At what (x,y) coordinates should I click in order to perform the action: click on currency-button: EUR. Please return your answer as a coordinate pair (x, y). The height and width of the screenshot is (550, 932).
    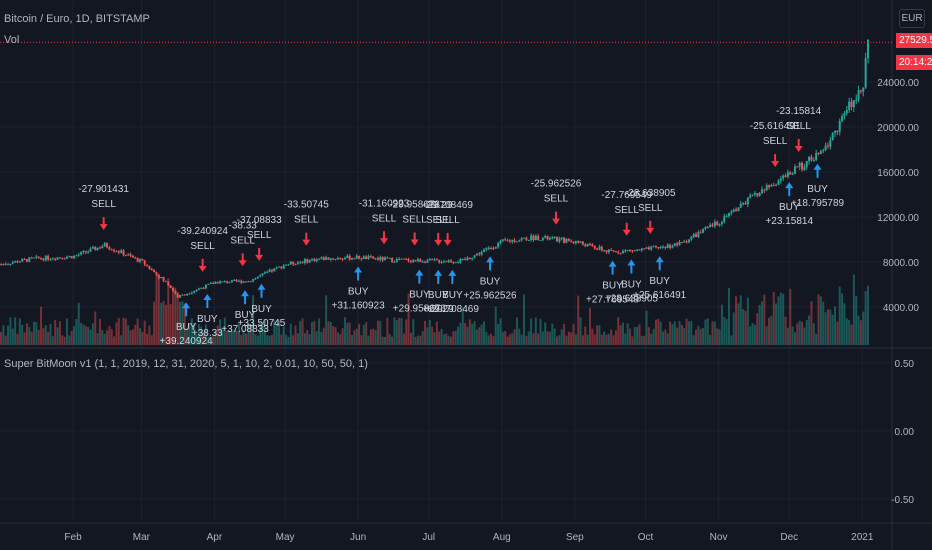
    Looking at the image, I should click on (912, 18).